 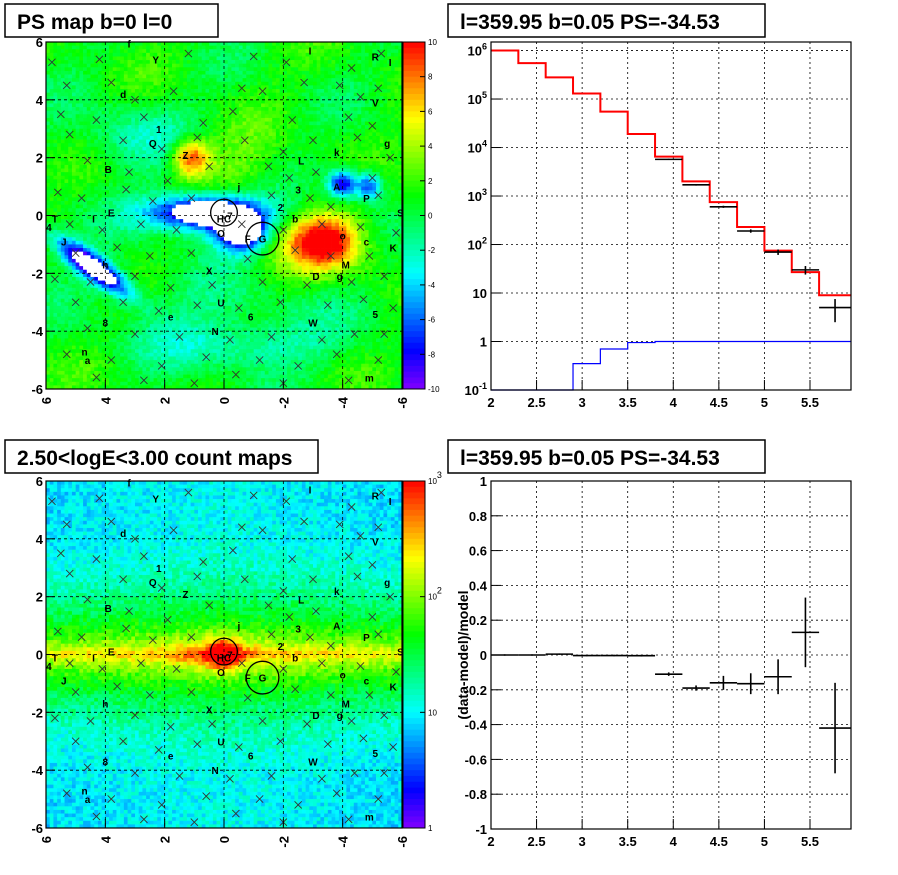 What do you see at coordinates (345, 266) in the screenshot?
I see `source-label: M` at bounding box center [345, 266].